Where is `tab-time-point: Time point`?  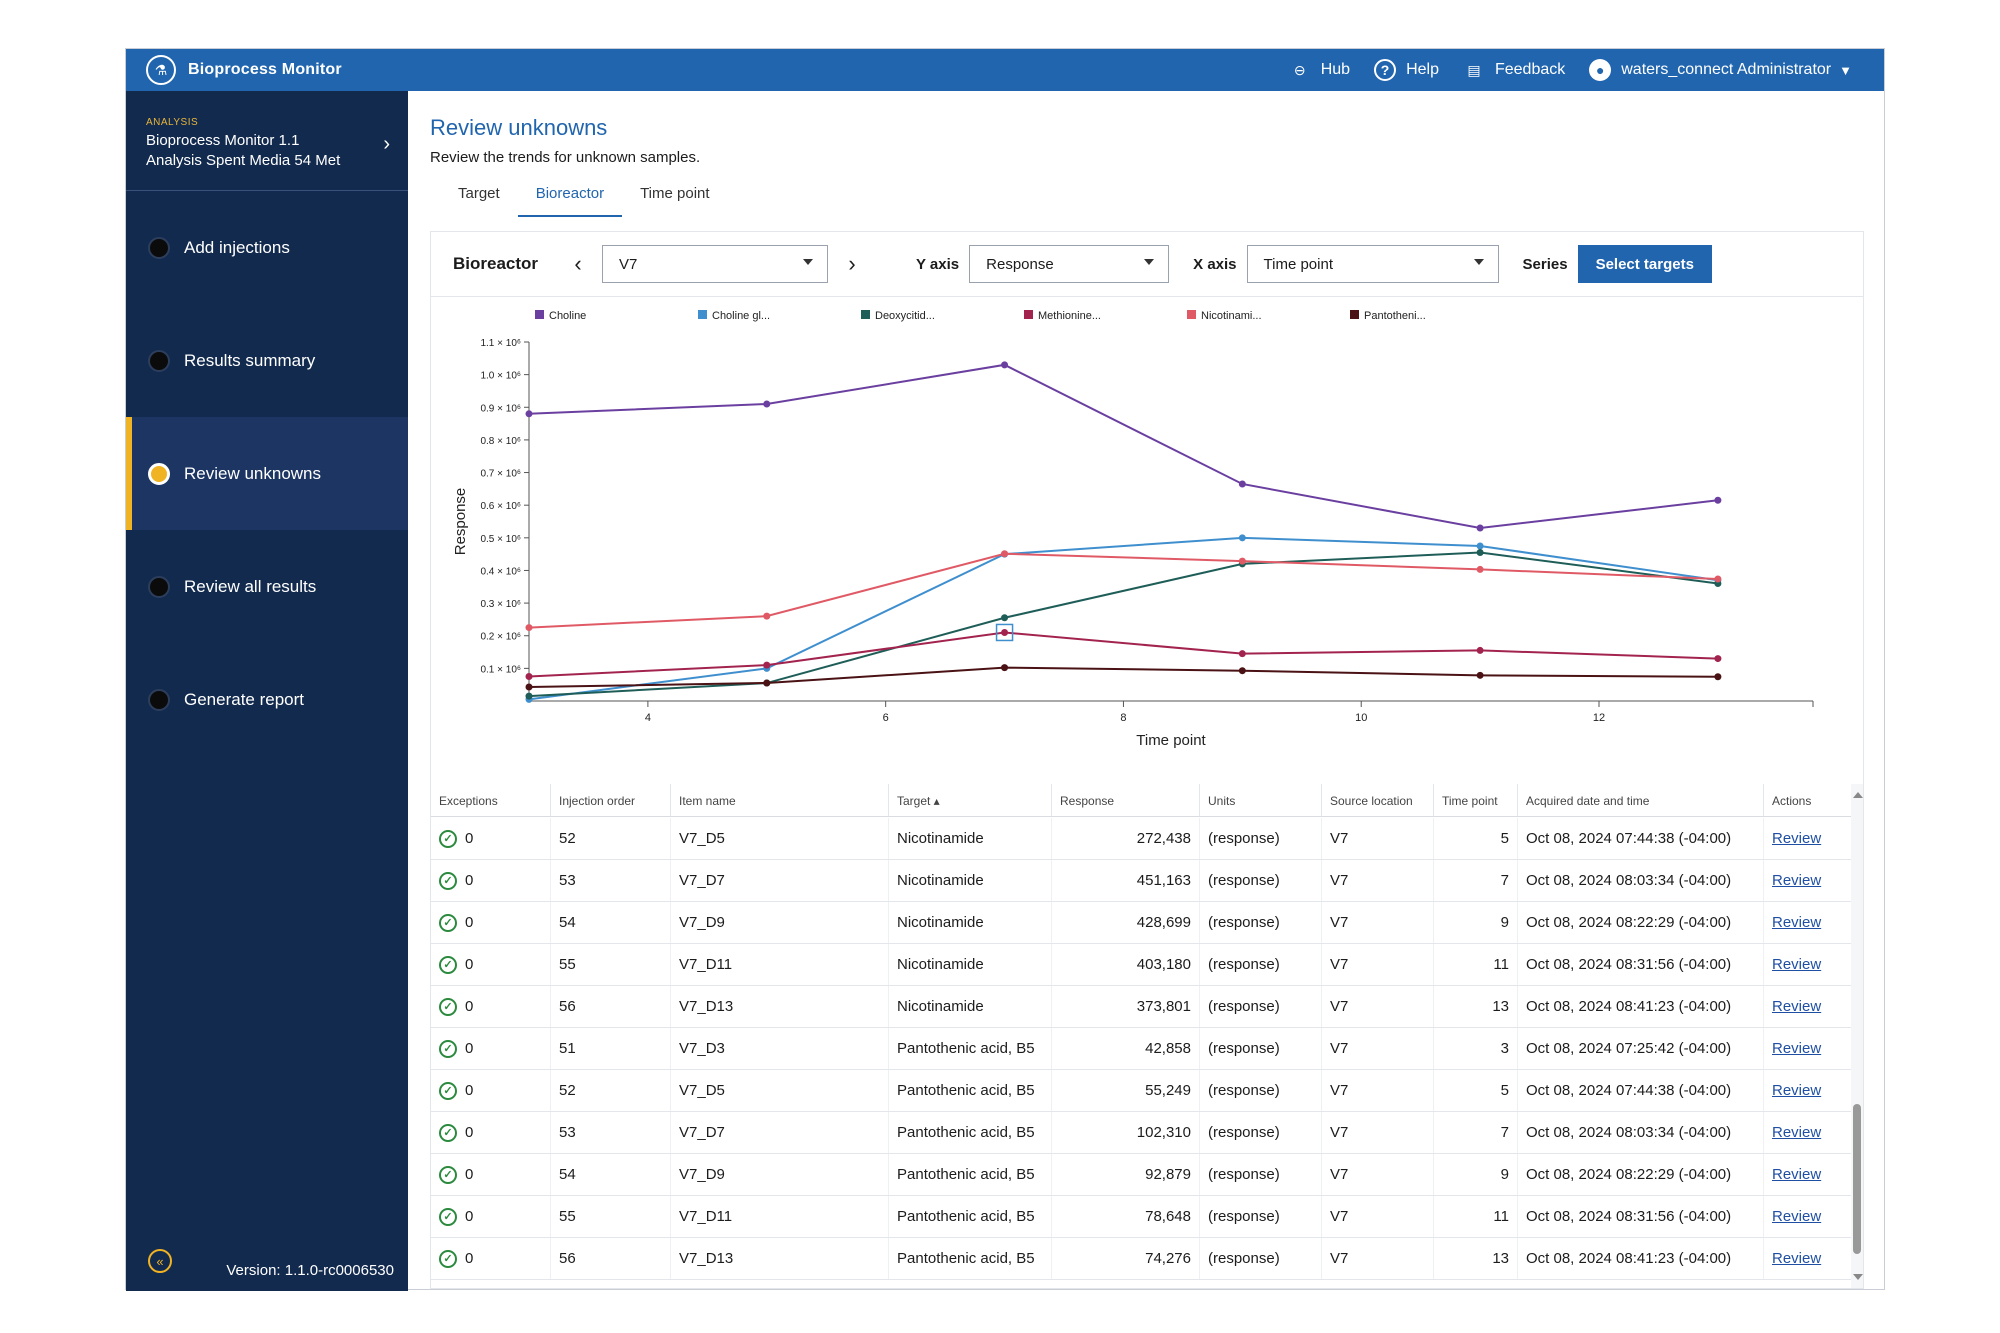 tab-time-point: Time point is located at coordinates (675, 193).